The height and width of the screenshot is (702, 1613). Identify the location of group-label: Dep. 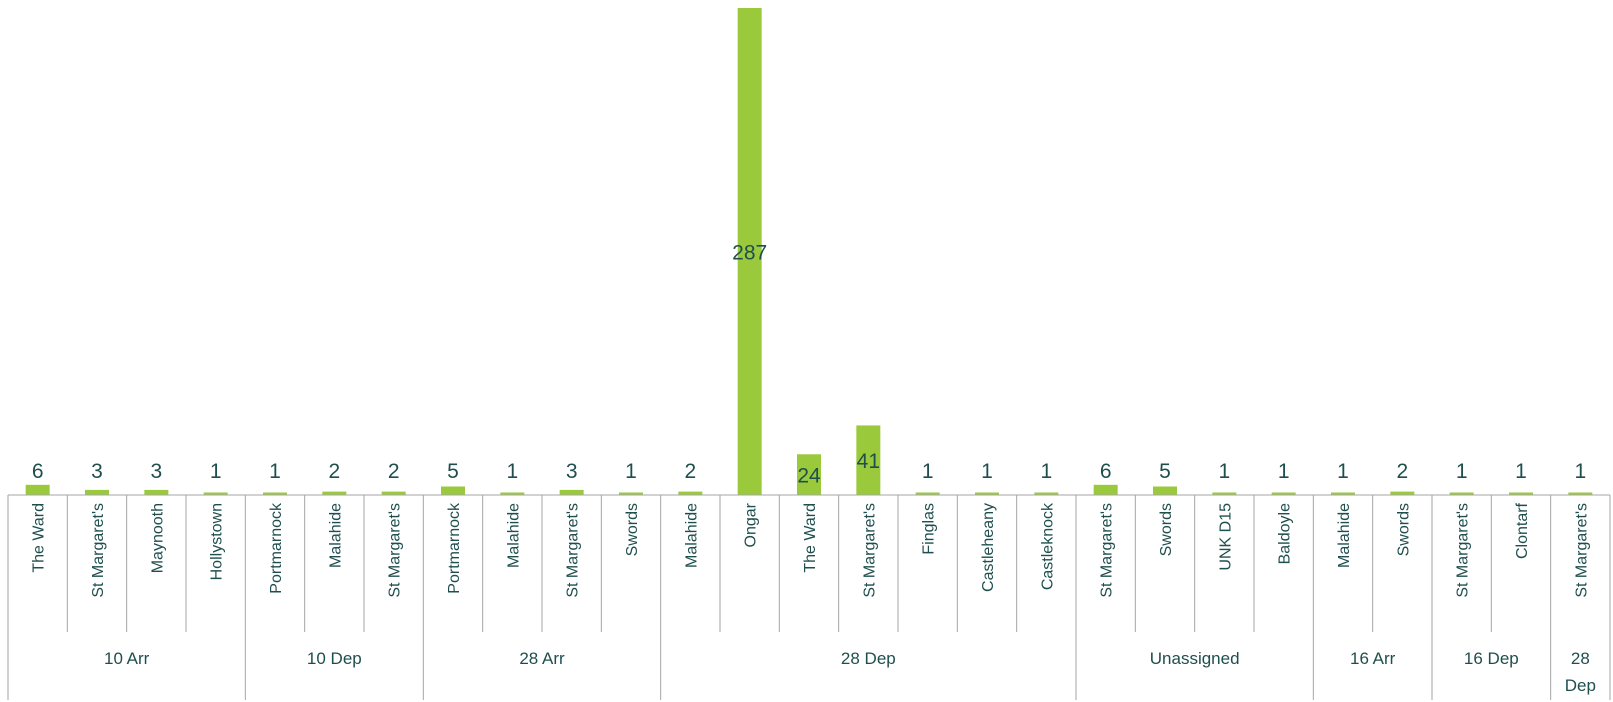
(1580, 685).